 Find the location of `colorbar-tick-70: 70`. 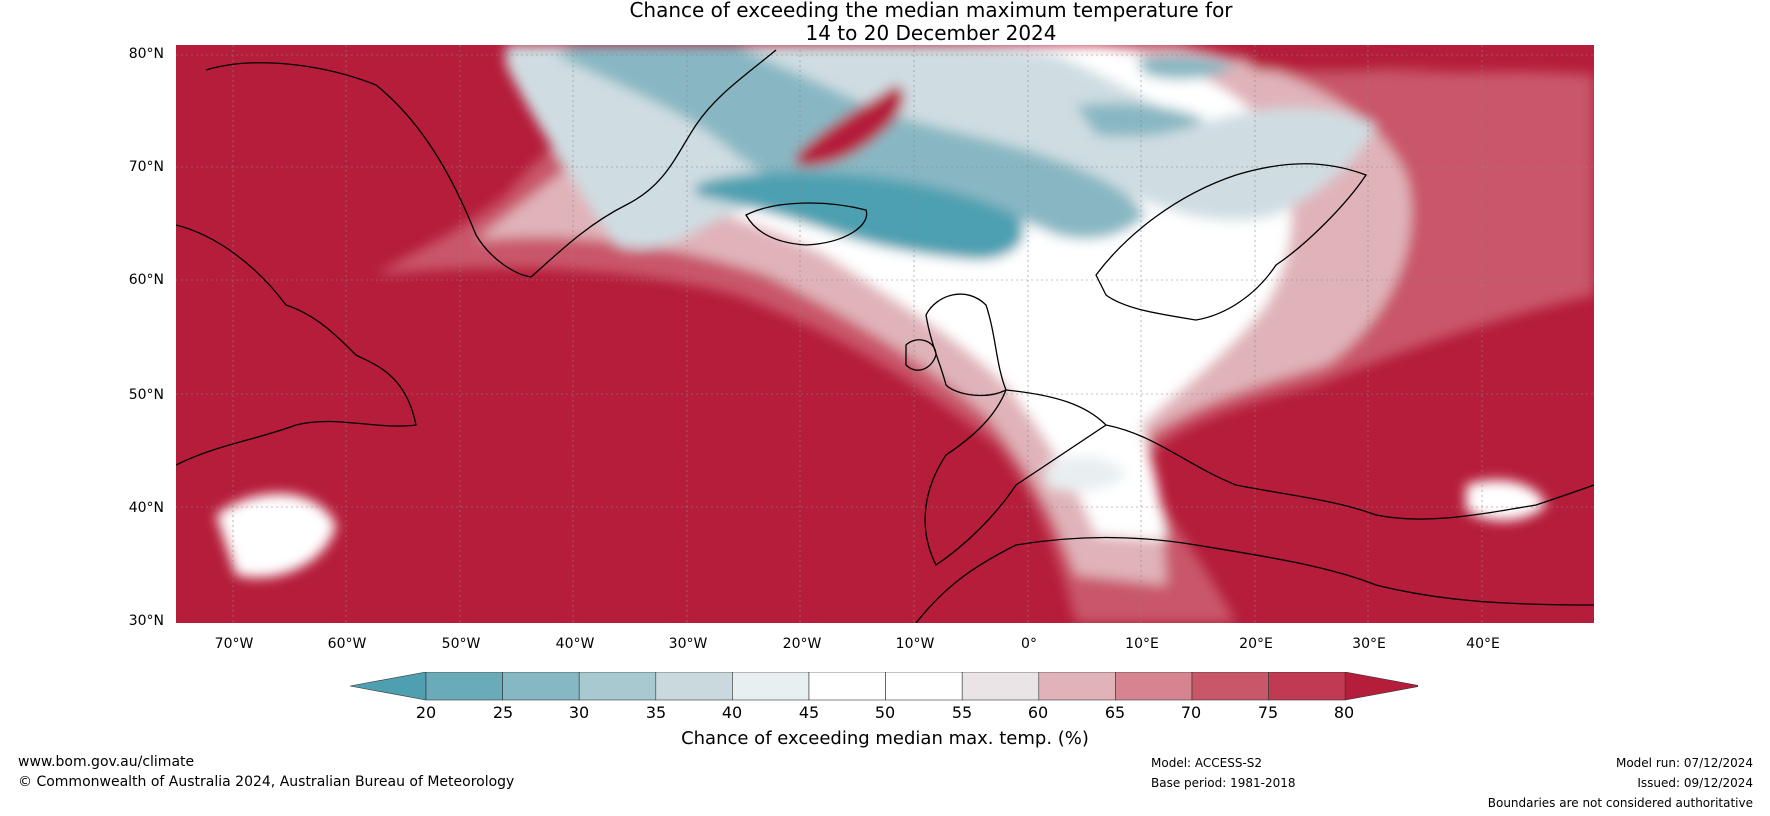

colorbar-tick-70: 70 is located at coordinates (1191, 712).